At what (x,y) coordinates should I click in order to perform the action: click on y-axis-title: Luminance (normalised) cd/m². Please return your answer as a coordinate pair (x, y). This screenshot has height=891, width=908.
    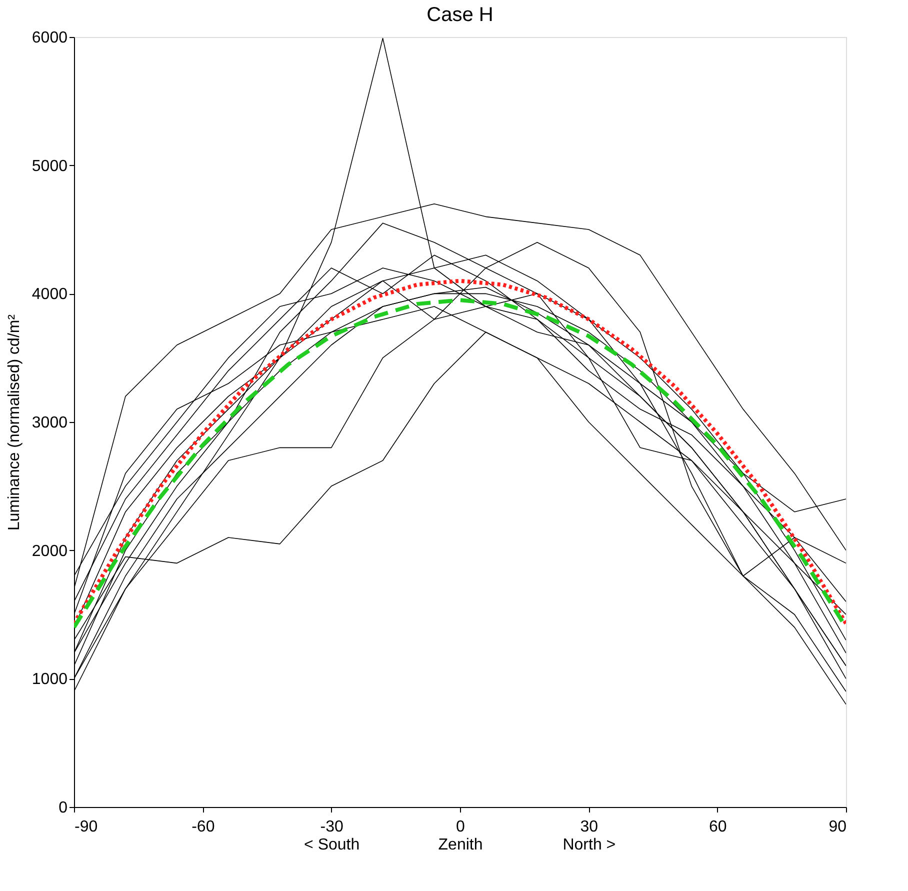
    Looking at the image, I should click on (14, 422).